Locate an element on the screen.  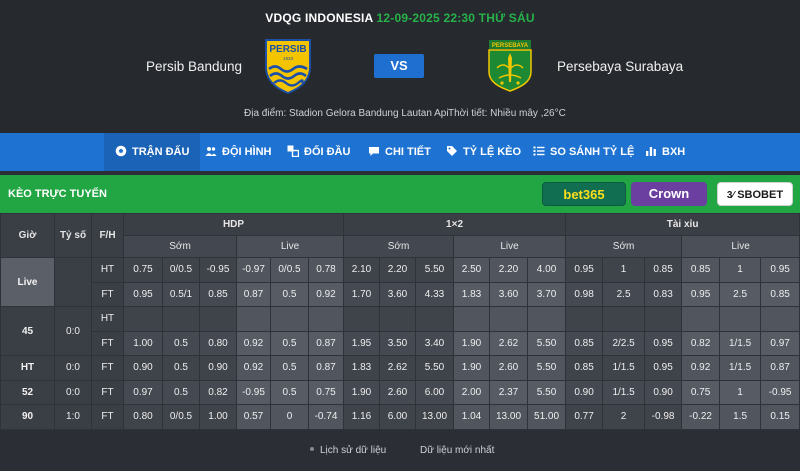
odds-cell: 0.77 is located at coordinates (584, 417).